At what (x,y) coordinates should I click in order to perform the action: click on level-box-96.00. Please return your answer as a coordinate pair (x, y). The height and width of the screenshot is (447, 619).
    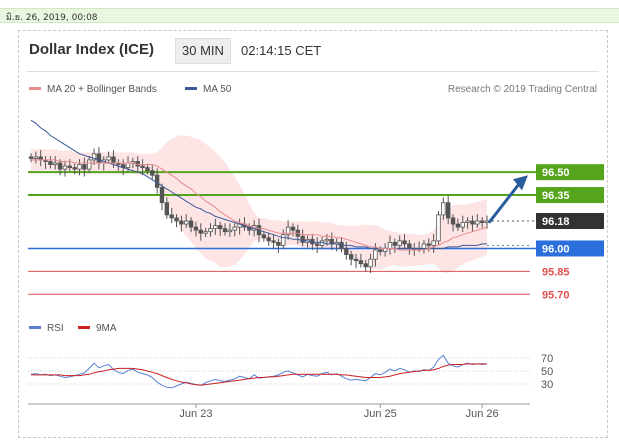
    Looking at the image, I should click on (570, 248).